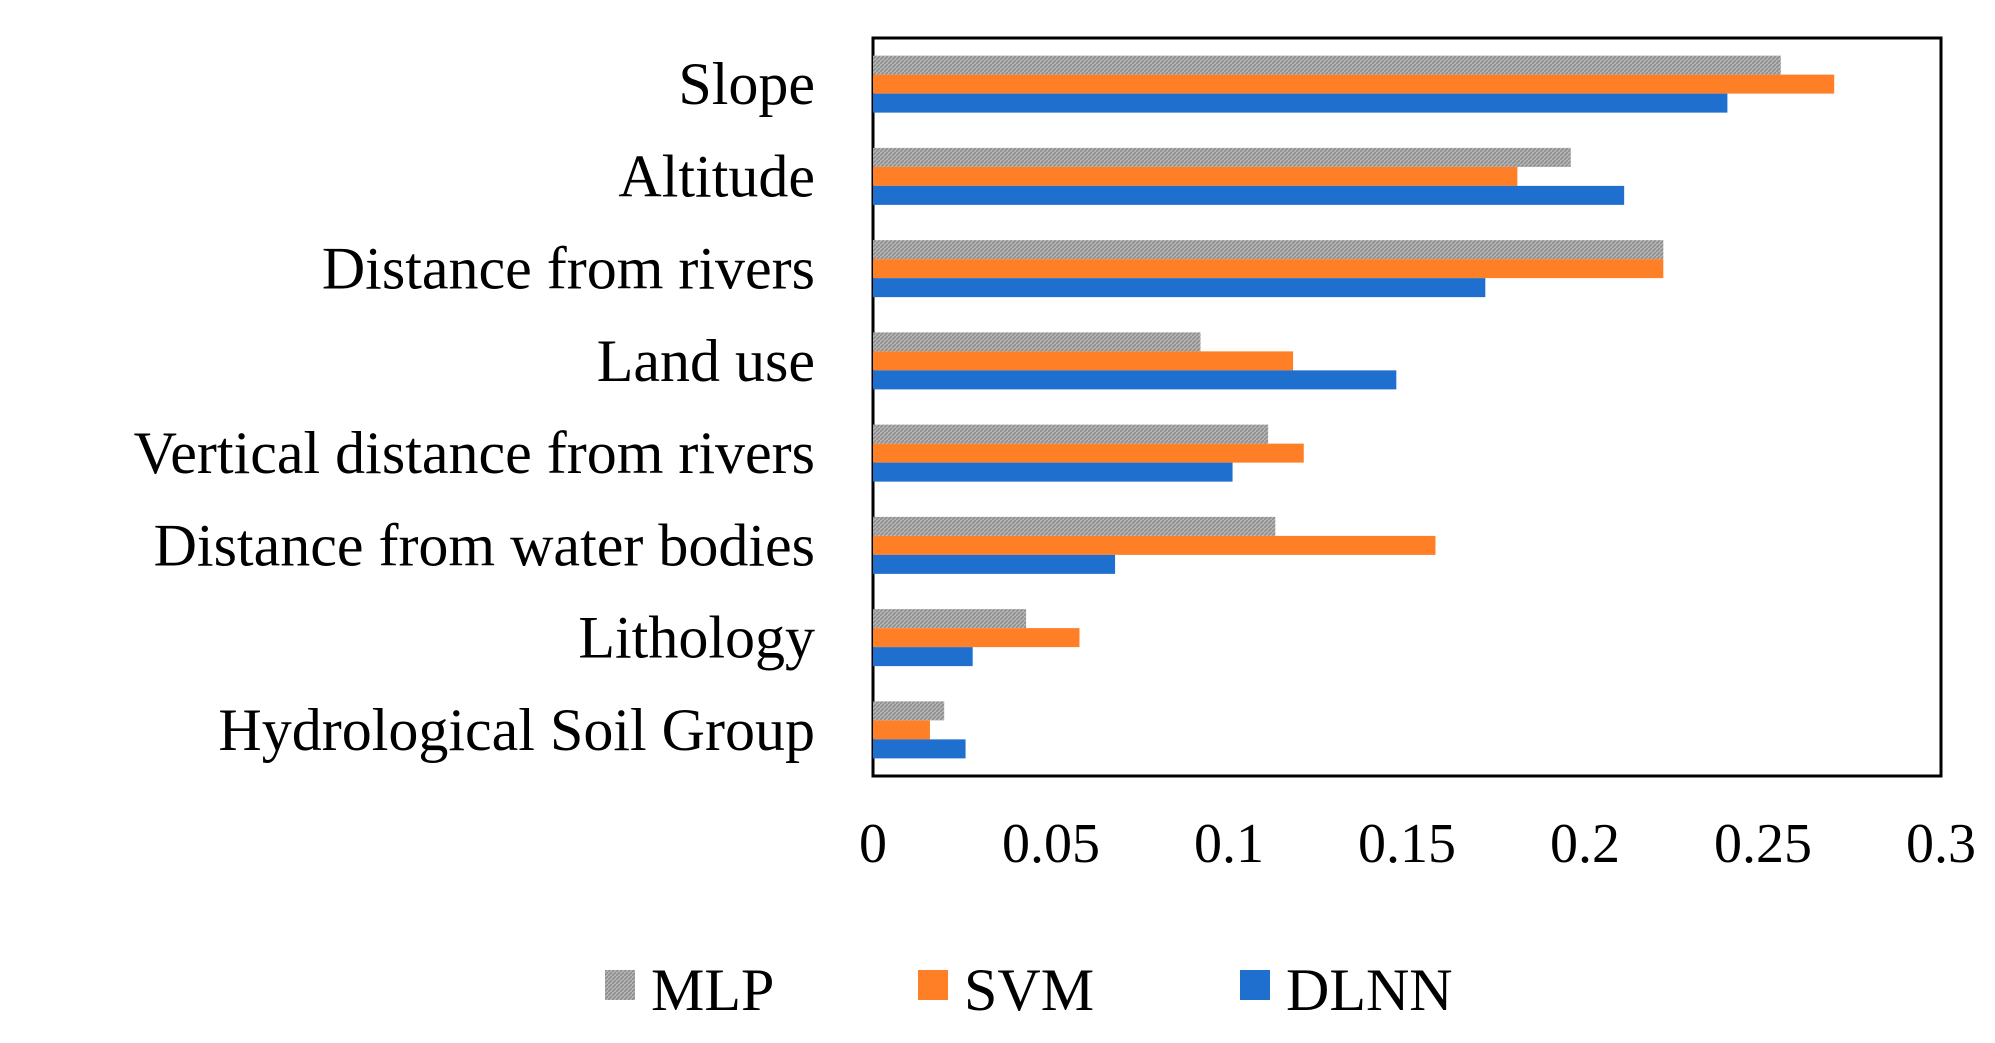 This screenshot has height=1043, width=1995. Describe the element at coordinates (568, 269) in the screenshot. I see `category-label: Distance from rivers` at that location.